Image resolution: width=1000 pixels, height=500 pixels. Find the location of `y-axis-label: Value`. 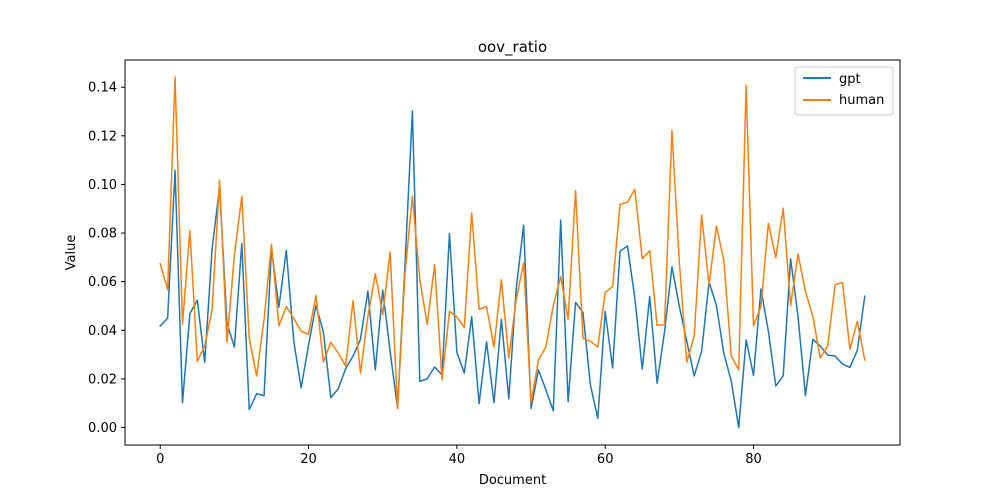

y-axis-label: Value is located at coordinates (71, 253).